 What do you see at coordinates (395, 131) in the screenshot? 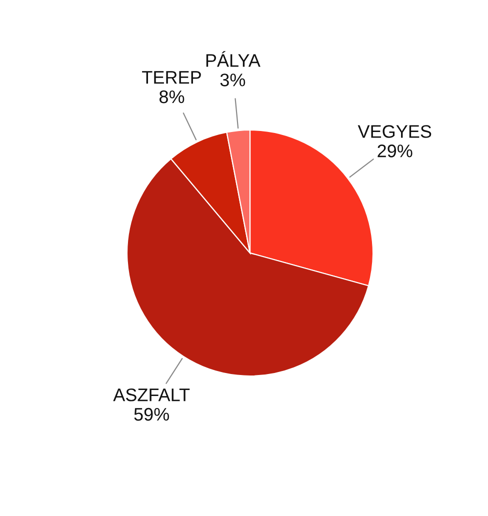
I see `slice-label: VEGYES` at bounding box center [395, 131].